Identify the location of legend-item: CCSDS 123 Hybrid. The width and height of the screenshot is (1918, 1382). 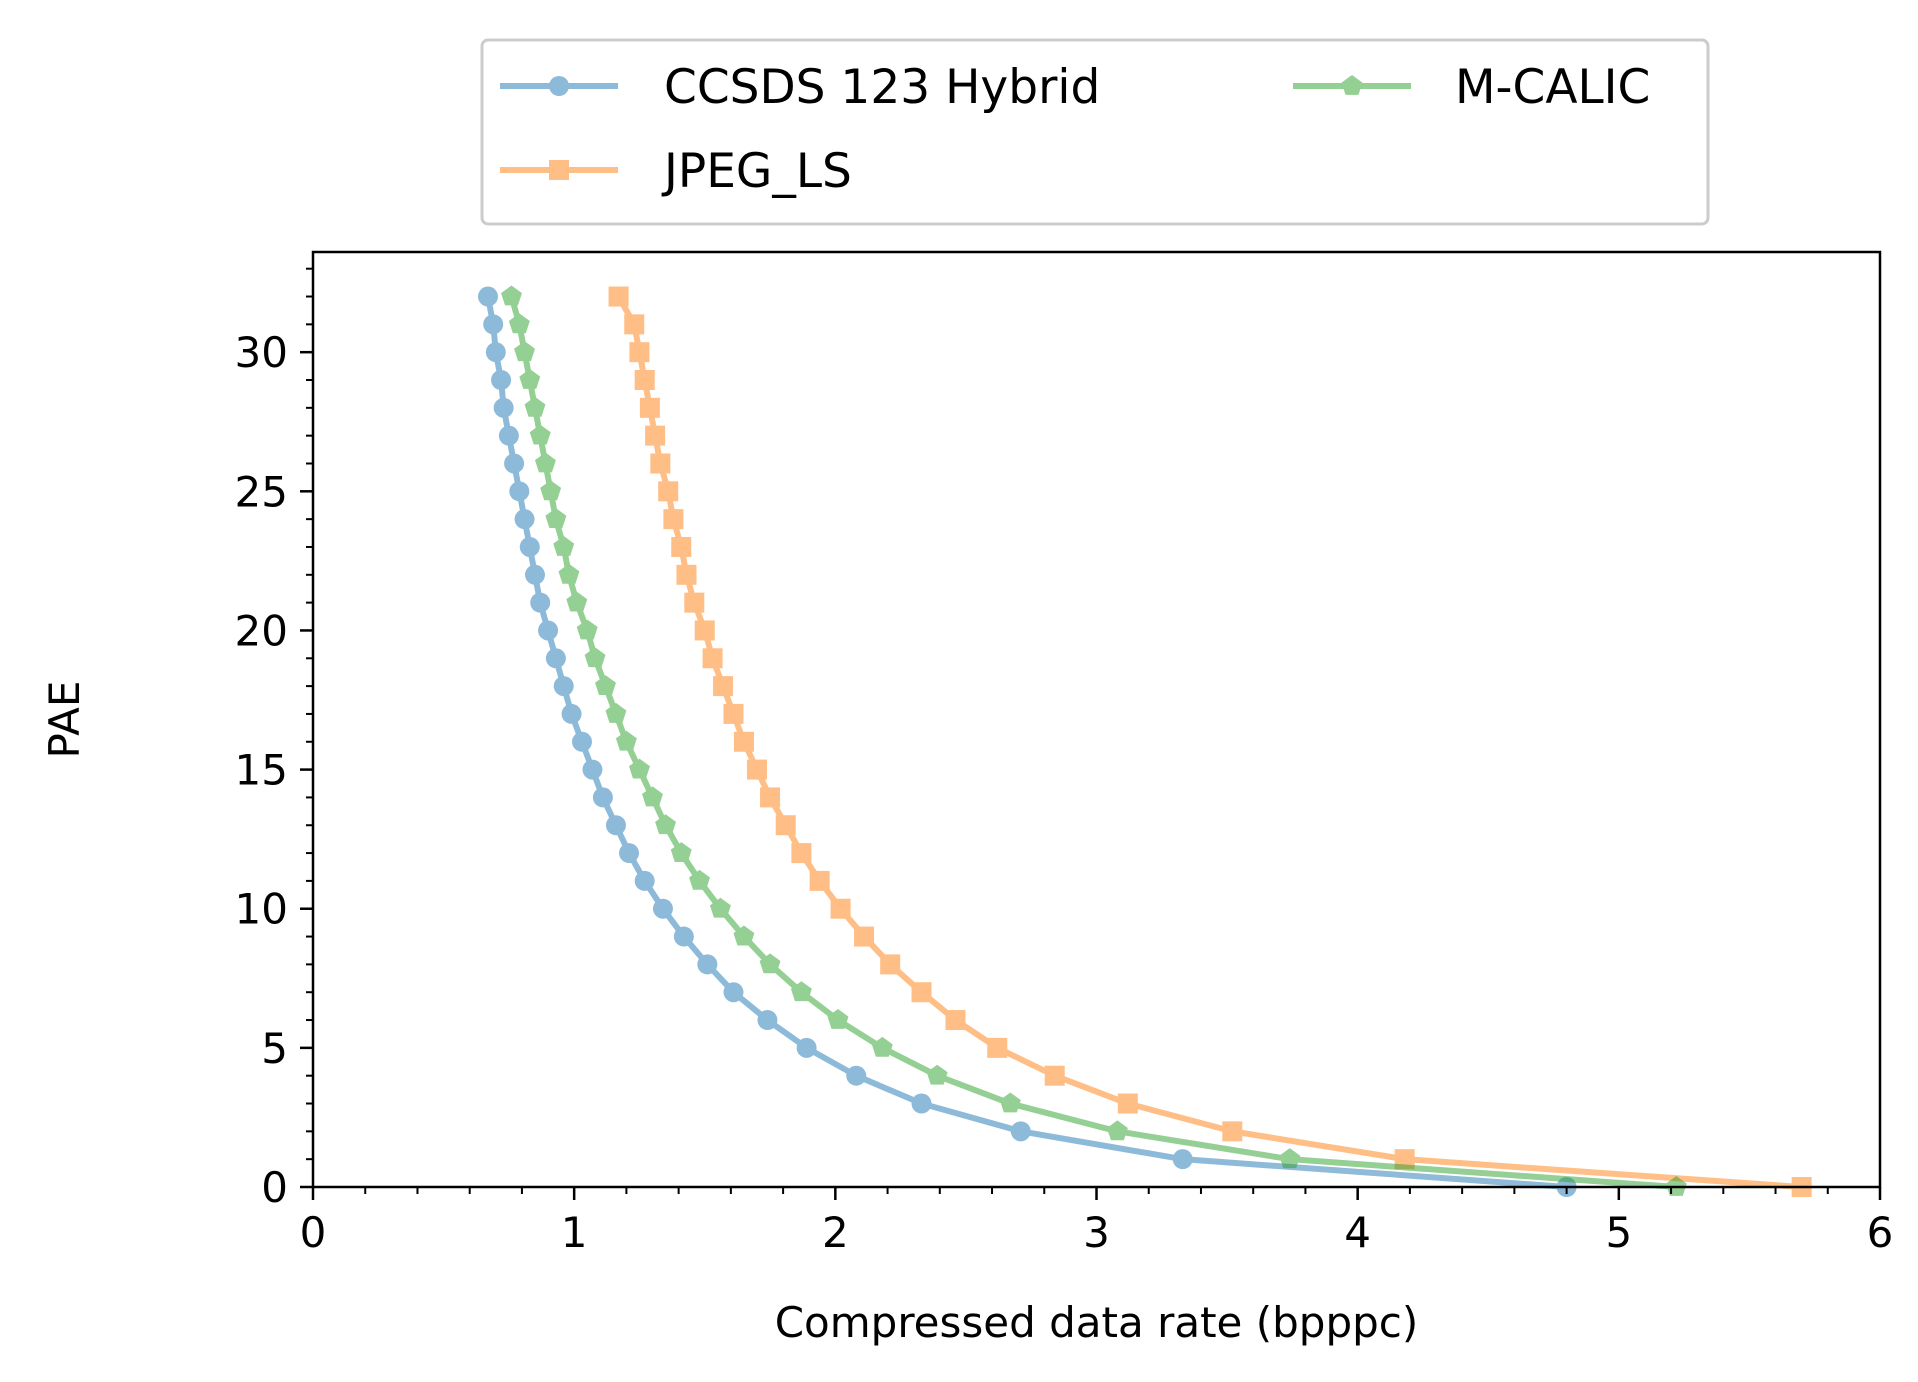
(800, 87).